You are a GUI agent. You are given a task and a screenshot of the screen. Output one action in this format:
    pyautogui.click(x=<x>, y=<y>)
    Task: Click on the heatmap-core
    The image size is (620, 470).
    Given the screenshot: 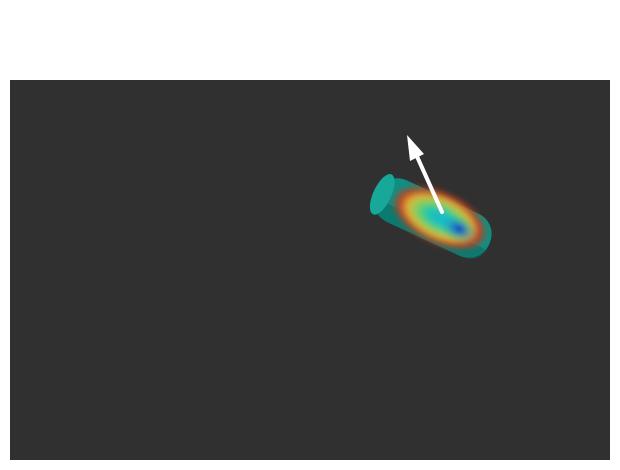 What is the action you would take?
    pyautogui.click(x=458, y=229)
    